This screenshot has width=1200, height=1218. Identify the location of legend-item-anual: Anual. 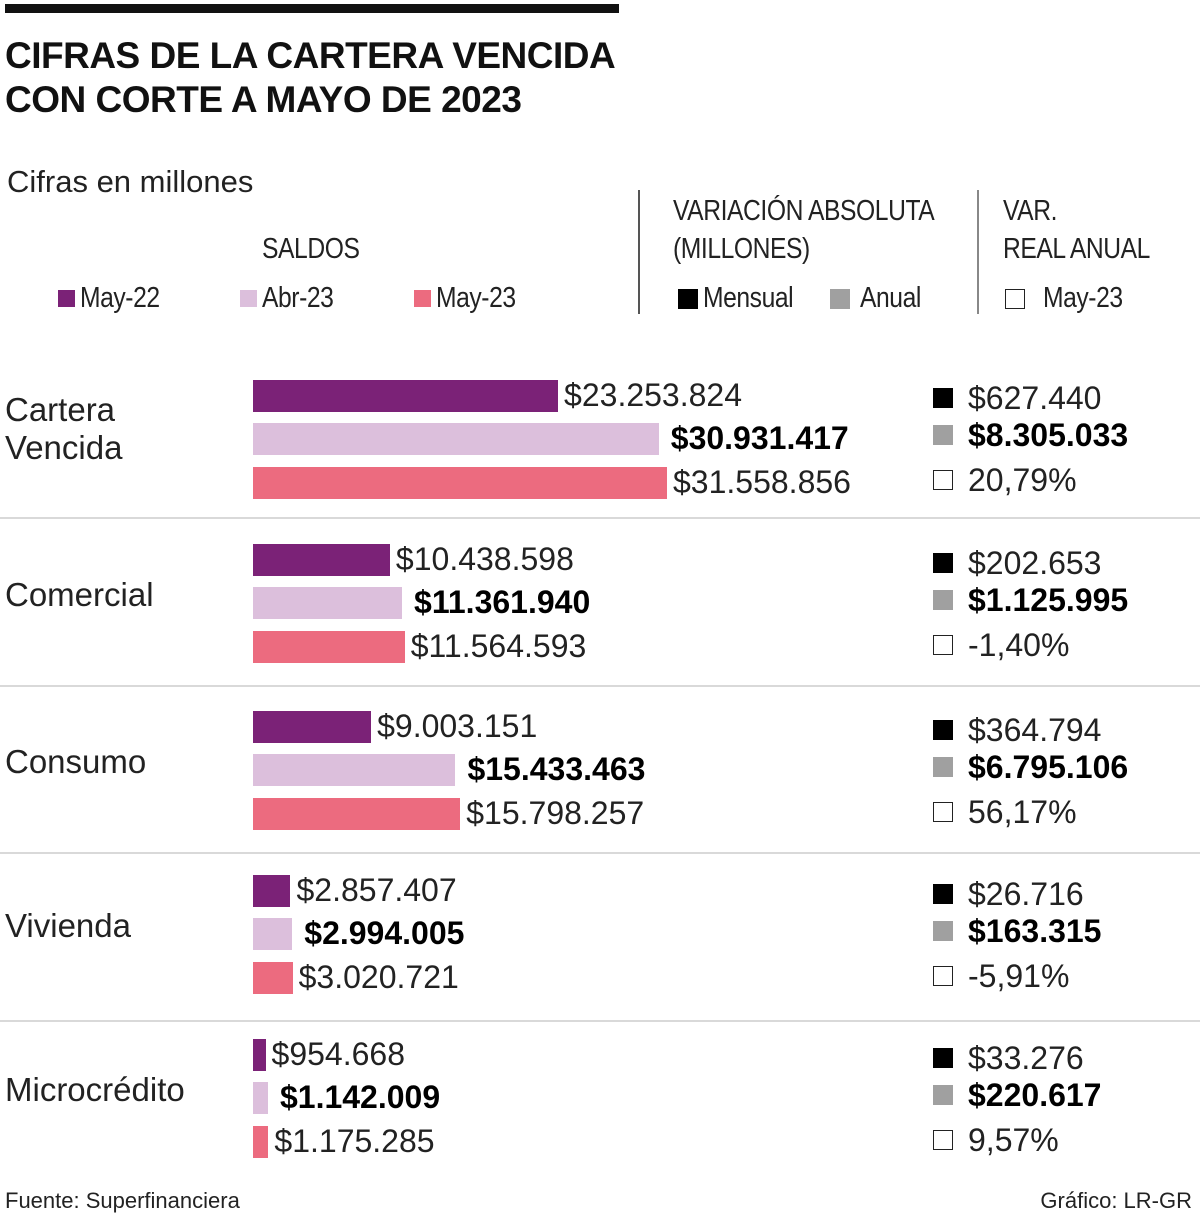
(881, 298).